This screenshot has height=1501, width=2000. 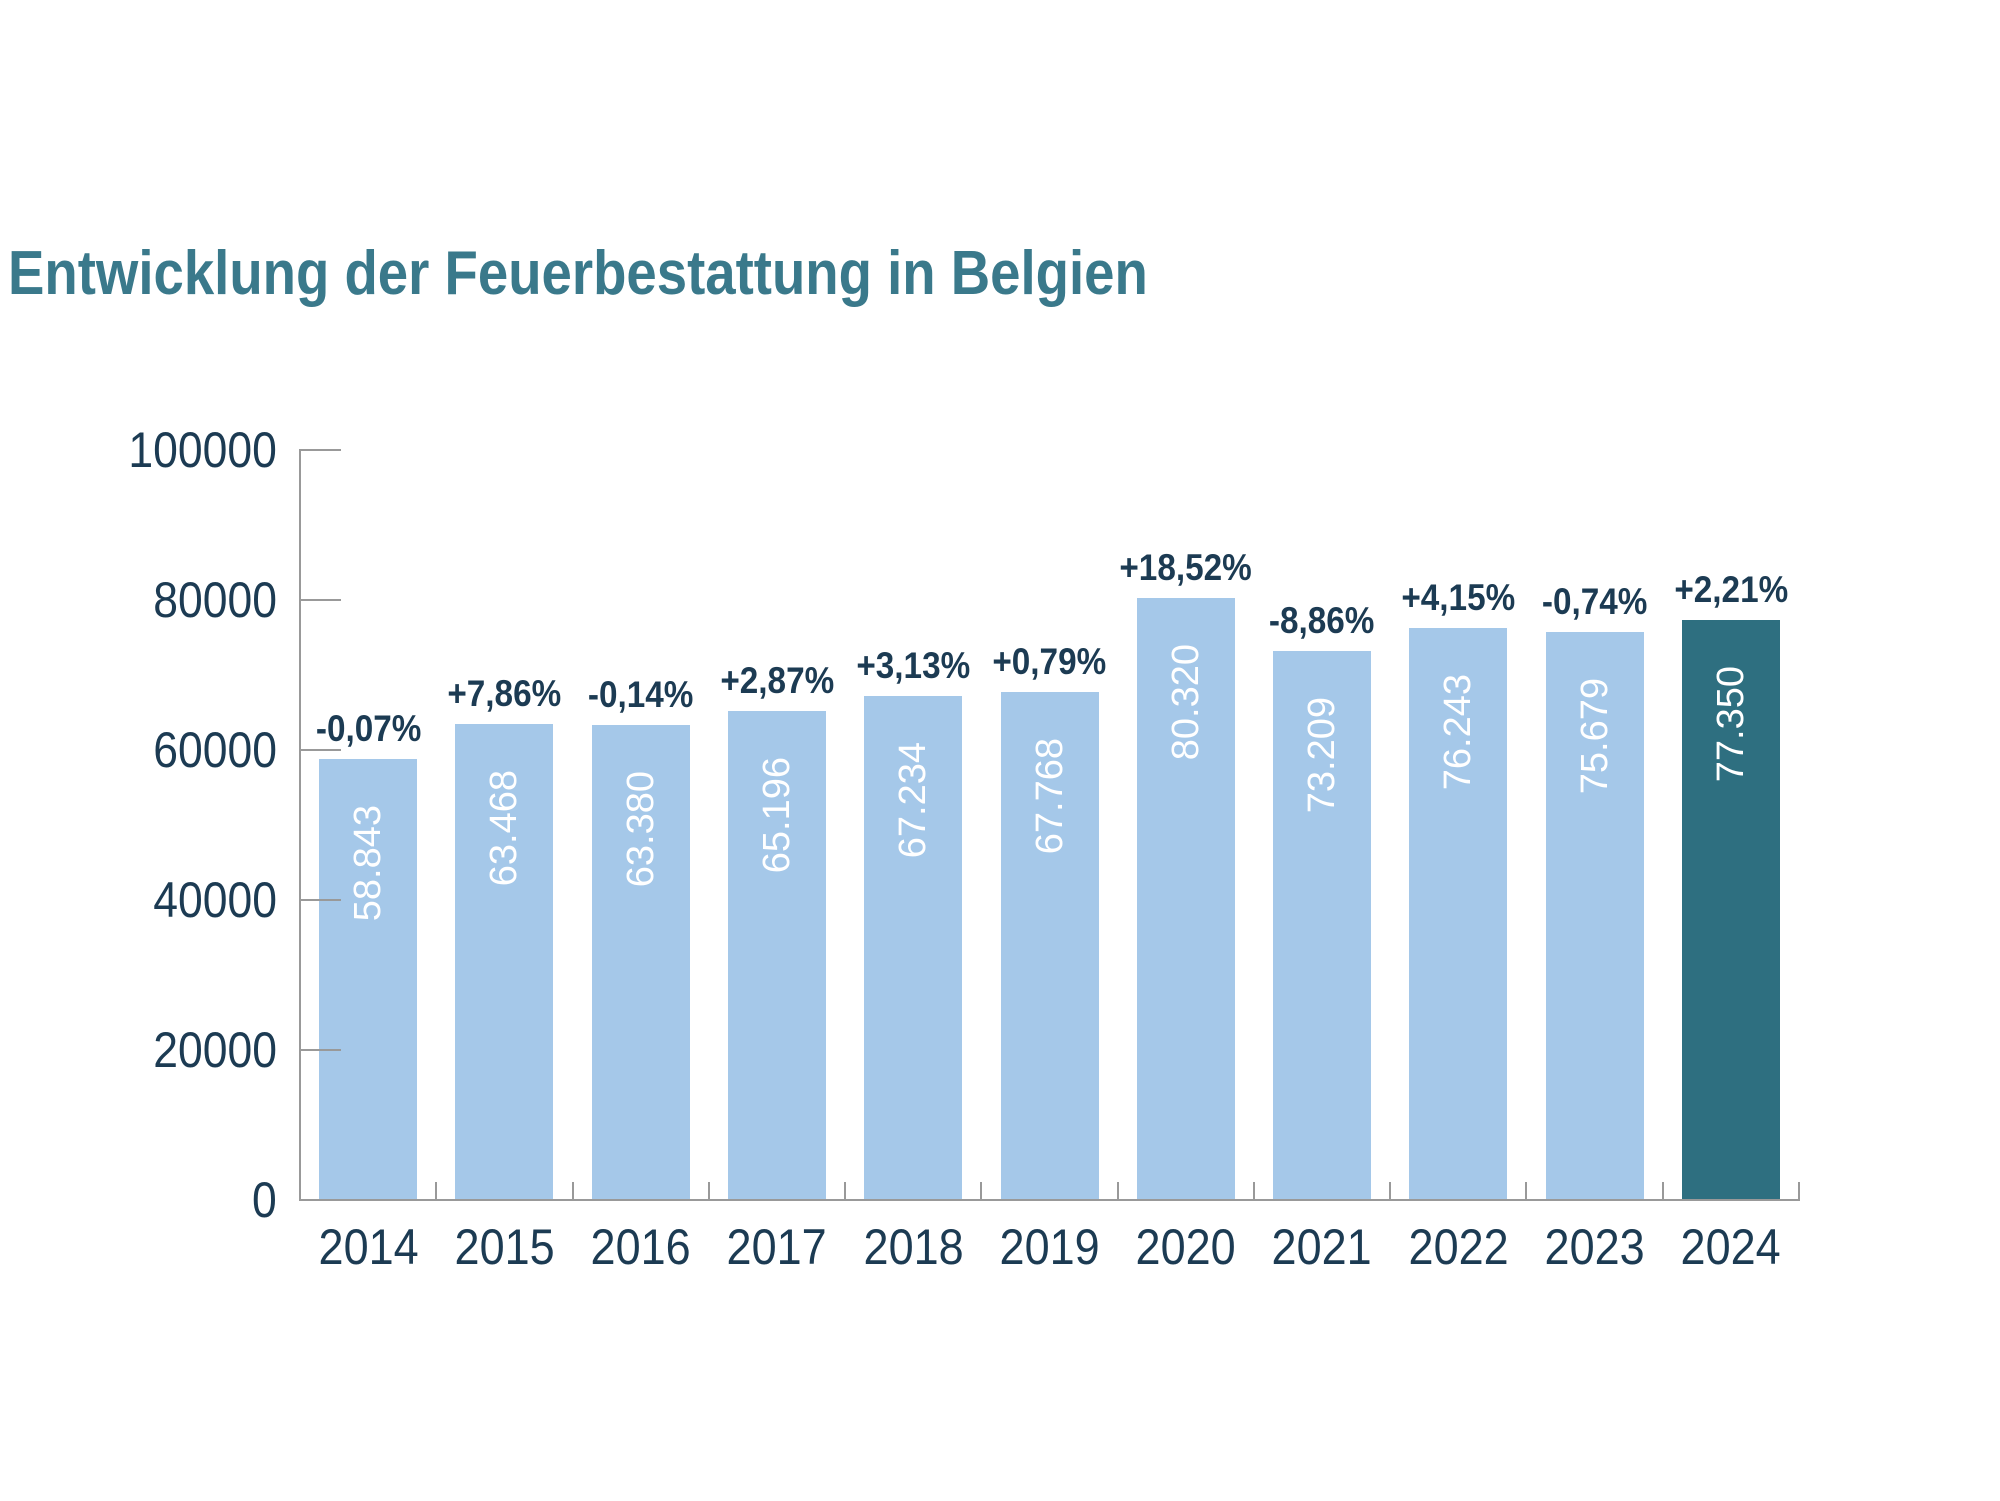 What do you see at coordinates (138, 600) in the screenshot?
I see `y-axis-label: 80000` at bounding box center [138, 600].